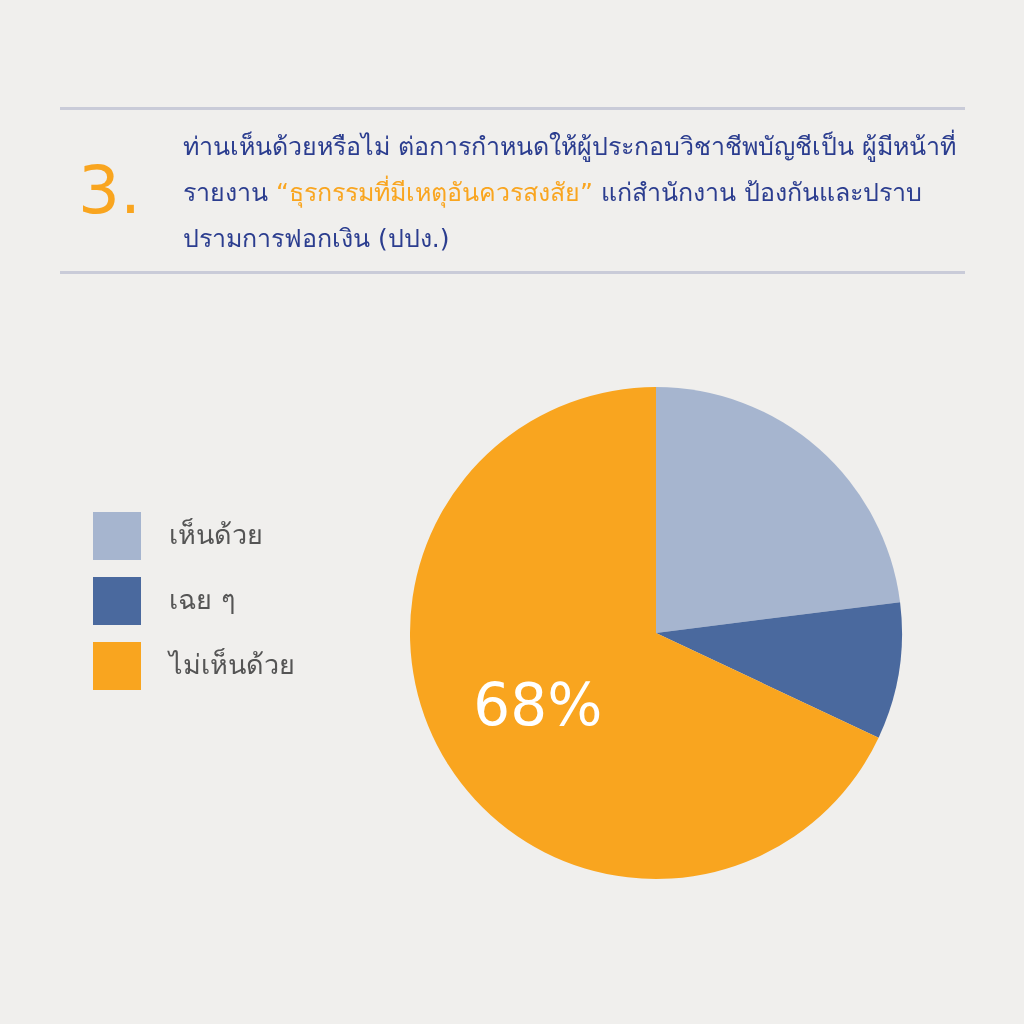 Image resolution: width=1024 pixels, height=1024 pixels. What do you see at coordinates (538, 705) in the screenshot?
I see `data-label: 68%` at bounding box center [538, 705].